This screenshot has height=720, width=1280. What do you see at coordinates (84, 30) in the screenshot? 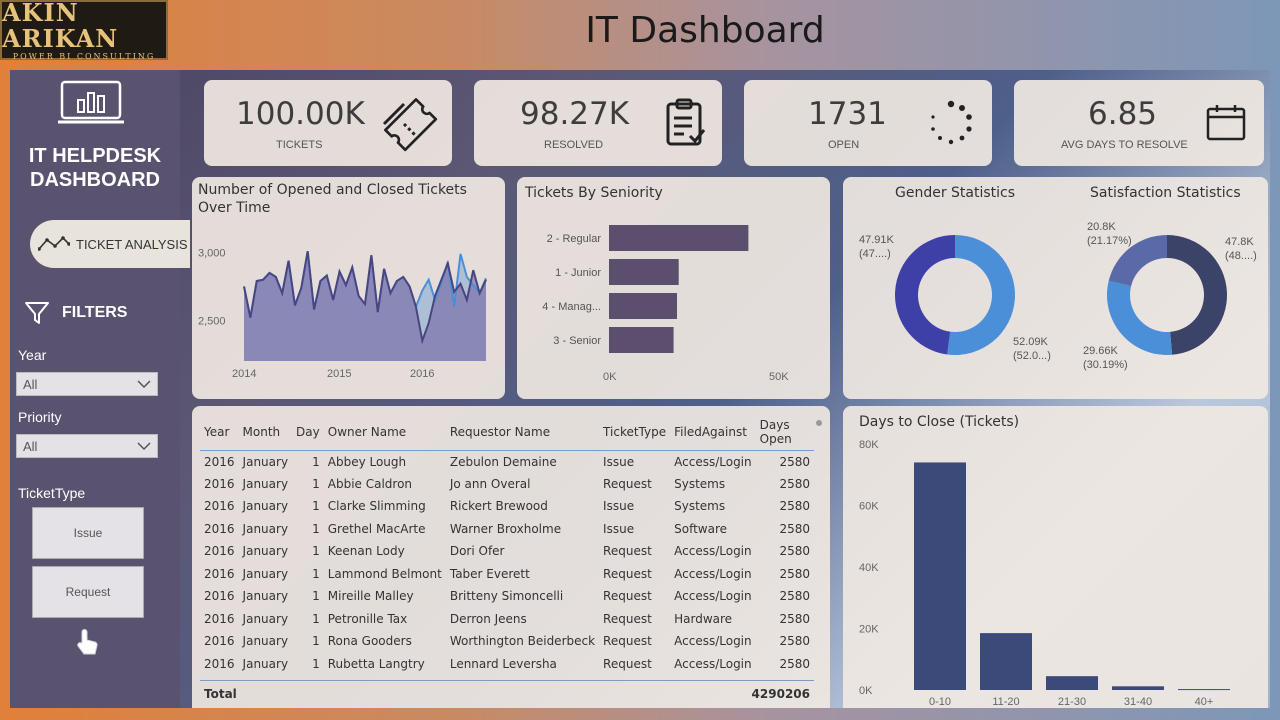
I see `company-logo: AKIN ARIKAN POWER BI CONSULTING` at bounding box center [84, 30].